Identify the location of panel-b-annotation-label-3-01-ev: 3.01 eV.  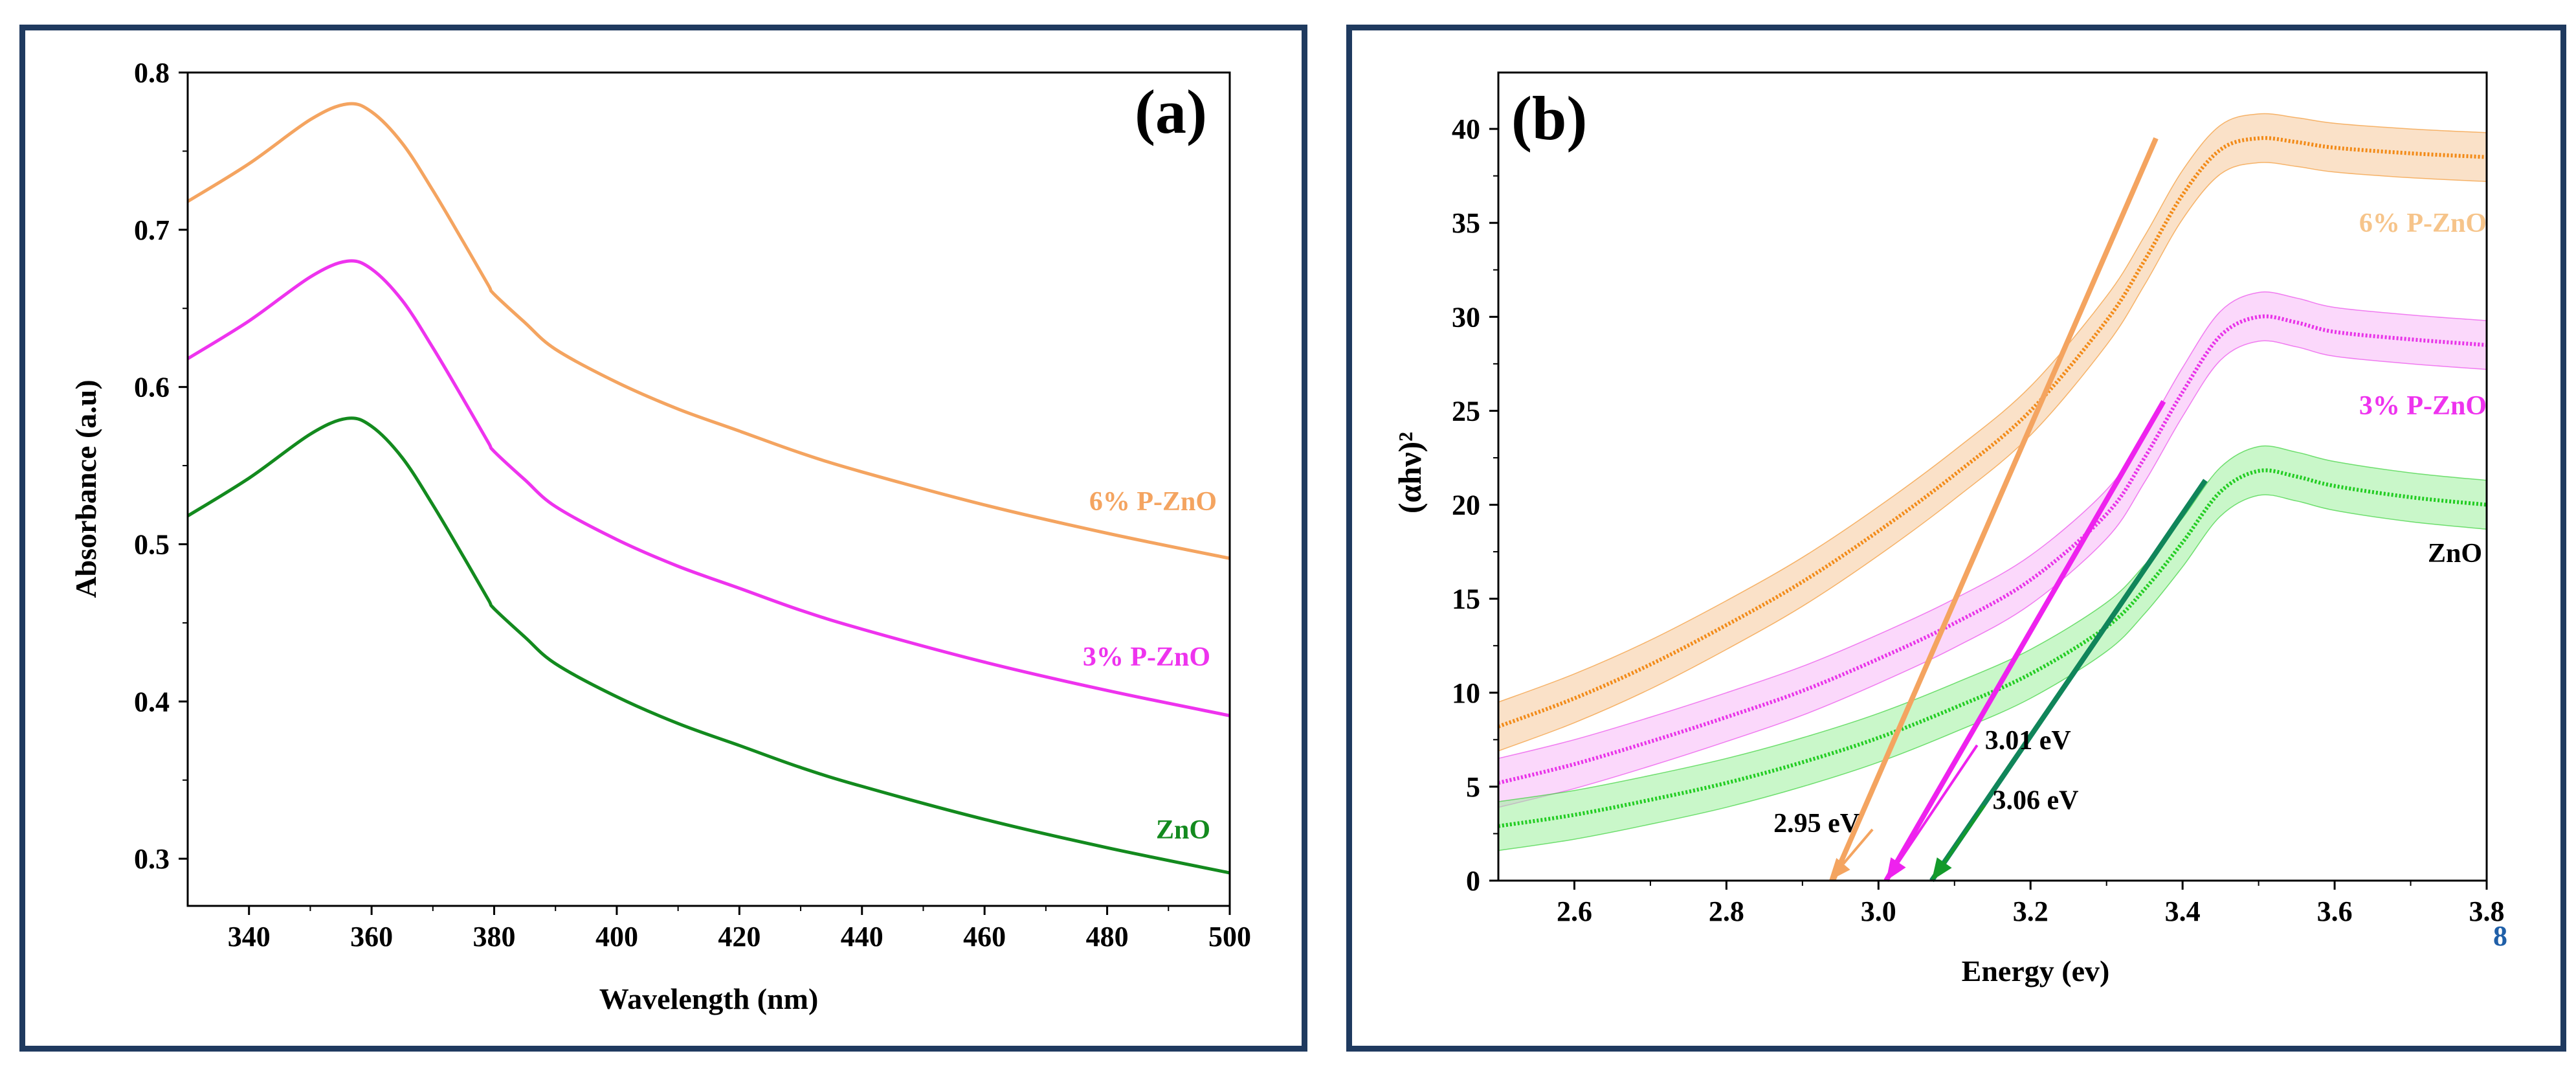
(2028, 741).